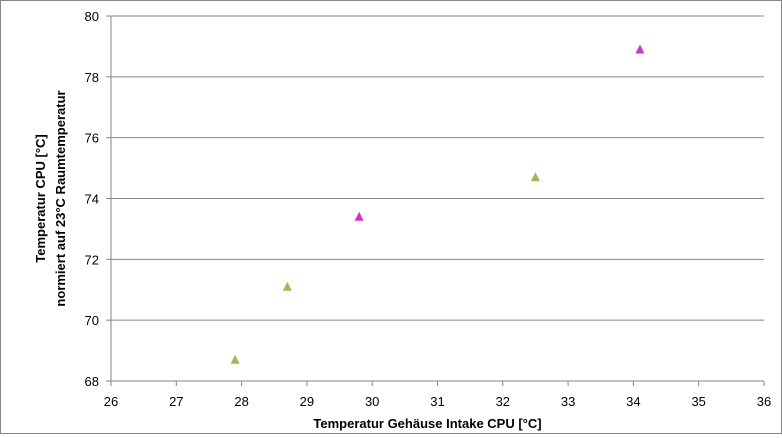  What do you see at coordinates (92, 77) in the screenshot?
I see `y-tick-label-78: 78` at bounding box center [92, 77].